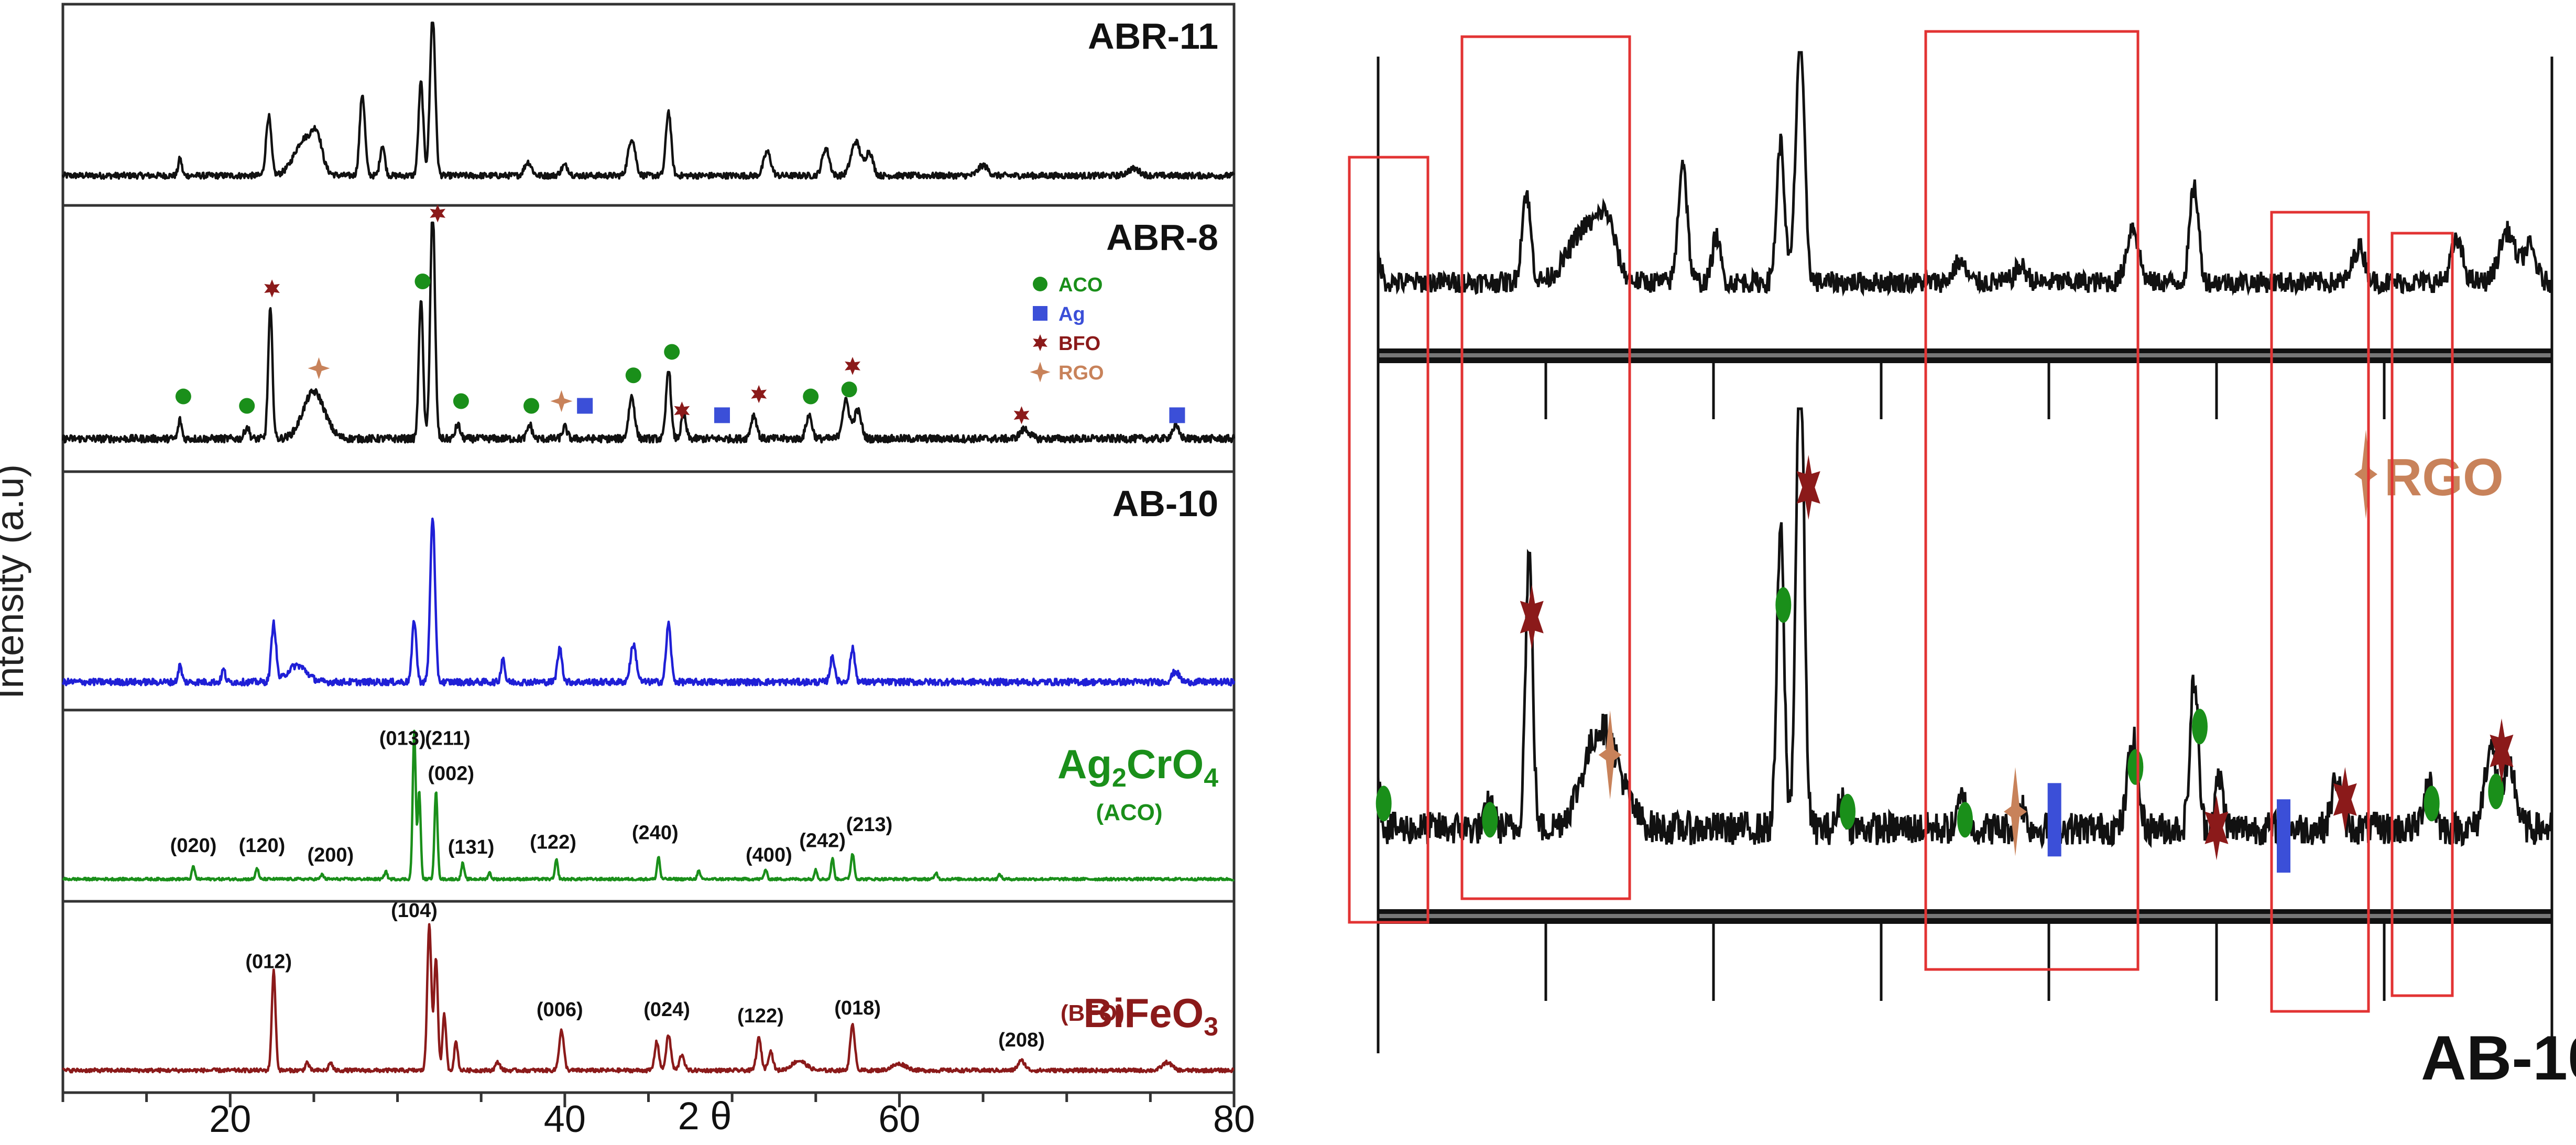 The width and height of the screenshot is (2576, 1145). Describe the element at coordinates (1021, 1040) in the screenshot. I see `peak-annotation: (208)` at that location.